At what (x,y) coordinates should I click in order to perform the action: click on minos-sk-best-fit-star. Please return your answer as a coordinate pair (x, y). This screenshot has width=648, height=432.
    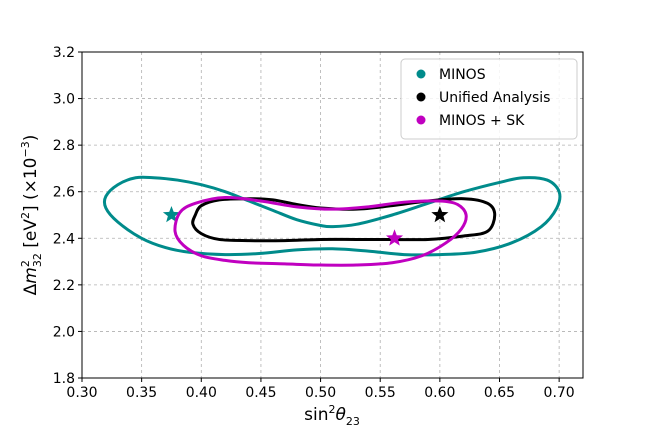
    Looking at the image, I should click on (394, 237).